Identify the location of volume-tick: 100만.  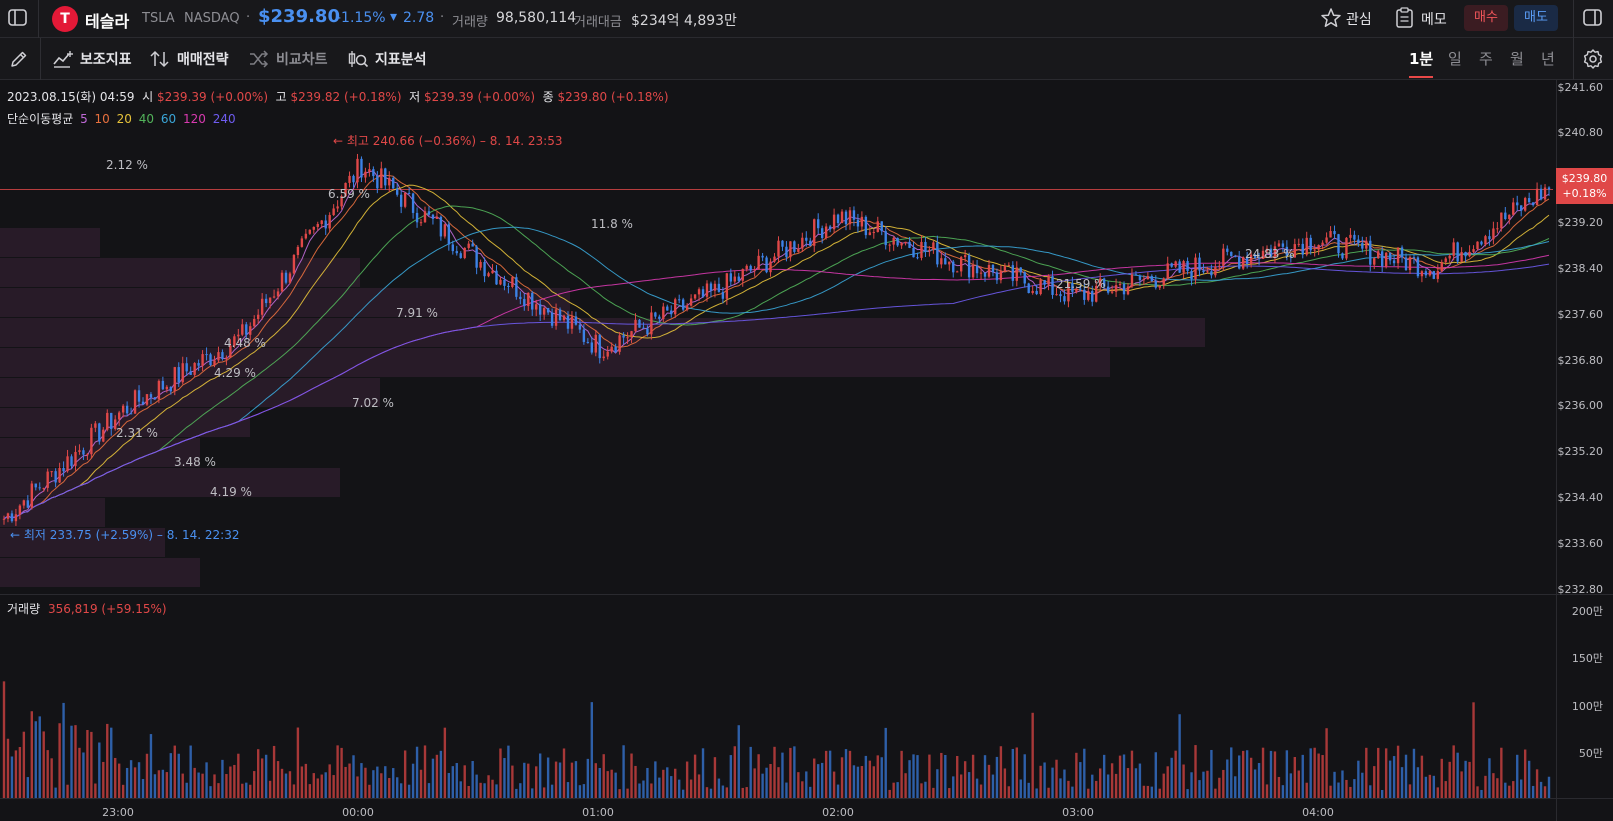
(1587, 706).